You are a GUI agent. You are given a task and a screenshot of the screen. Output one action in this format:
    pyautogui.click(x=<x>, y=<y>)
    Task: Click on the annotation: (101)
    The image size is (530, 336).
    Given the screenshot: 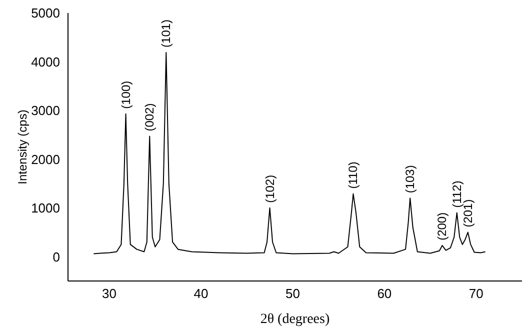 What is the action you would take?
    pyautogui.click(x=166, y=33)
    